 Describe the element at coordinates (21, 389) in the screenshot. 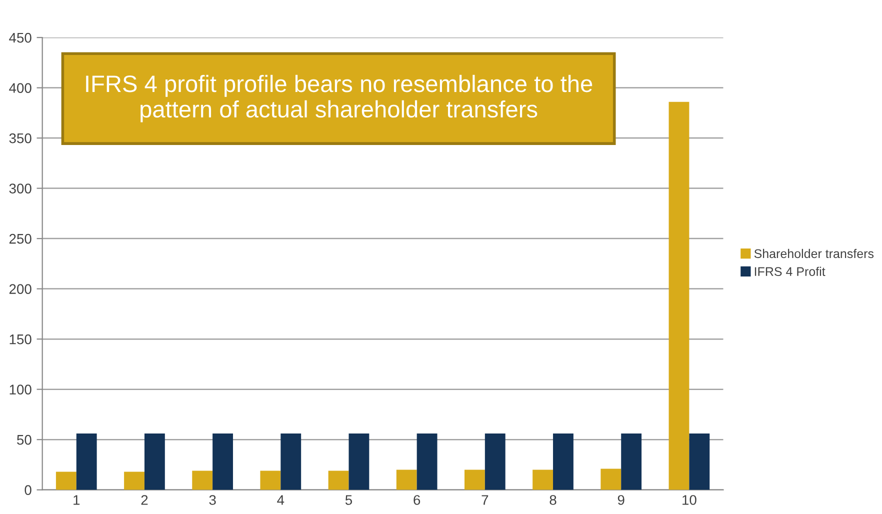

I see `y-tick-label: 100` at that location.